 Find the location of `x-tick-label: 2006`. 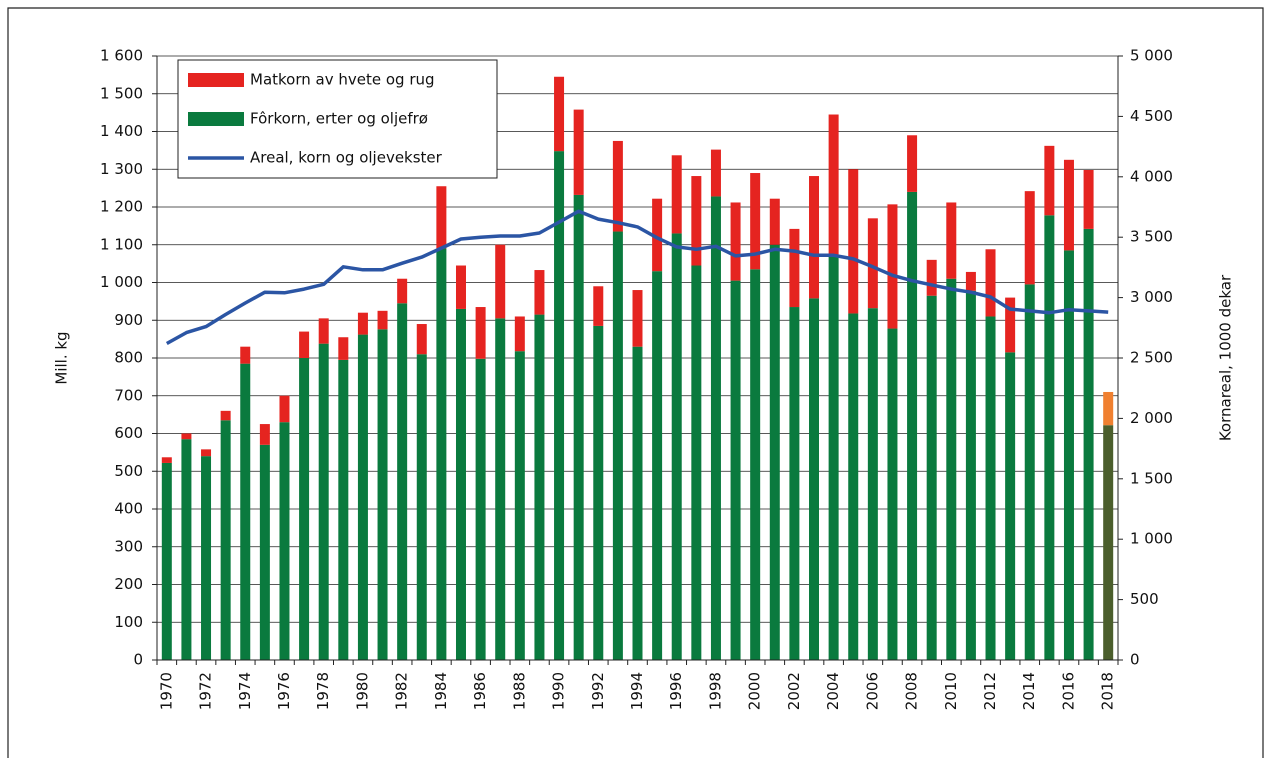

x-tick-label: 2006 is located at coordinates (872, 691).